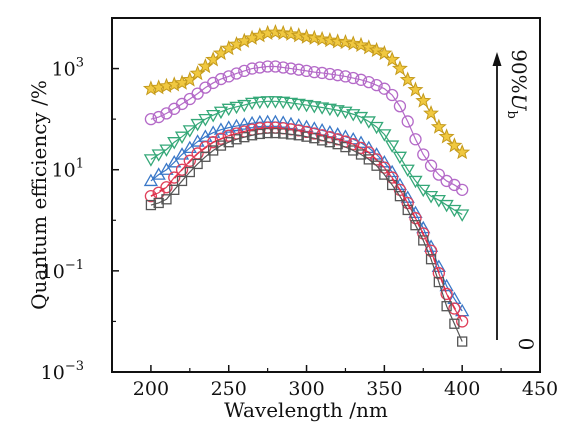 The image size is (574, 435). I want to click on y-tick-label: 10³, so click(68, 68).